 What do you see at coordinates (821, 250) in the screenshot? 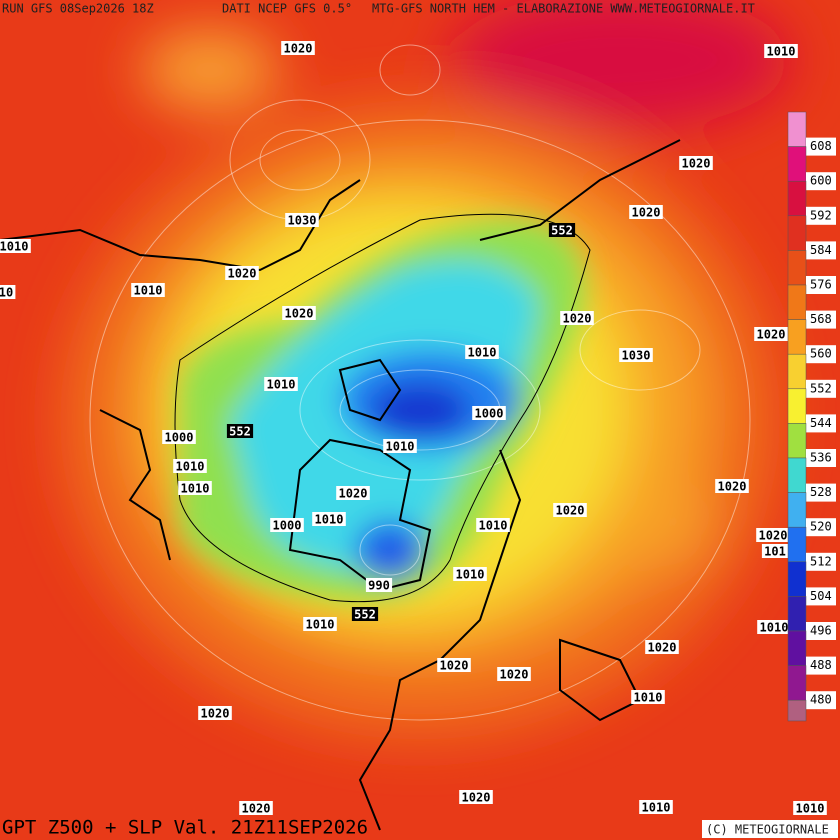
I see `colorbar-label: 584` at bounding box center [821, 250].